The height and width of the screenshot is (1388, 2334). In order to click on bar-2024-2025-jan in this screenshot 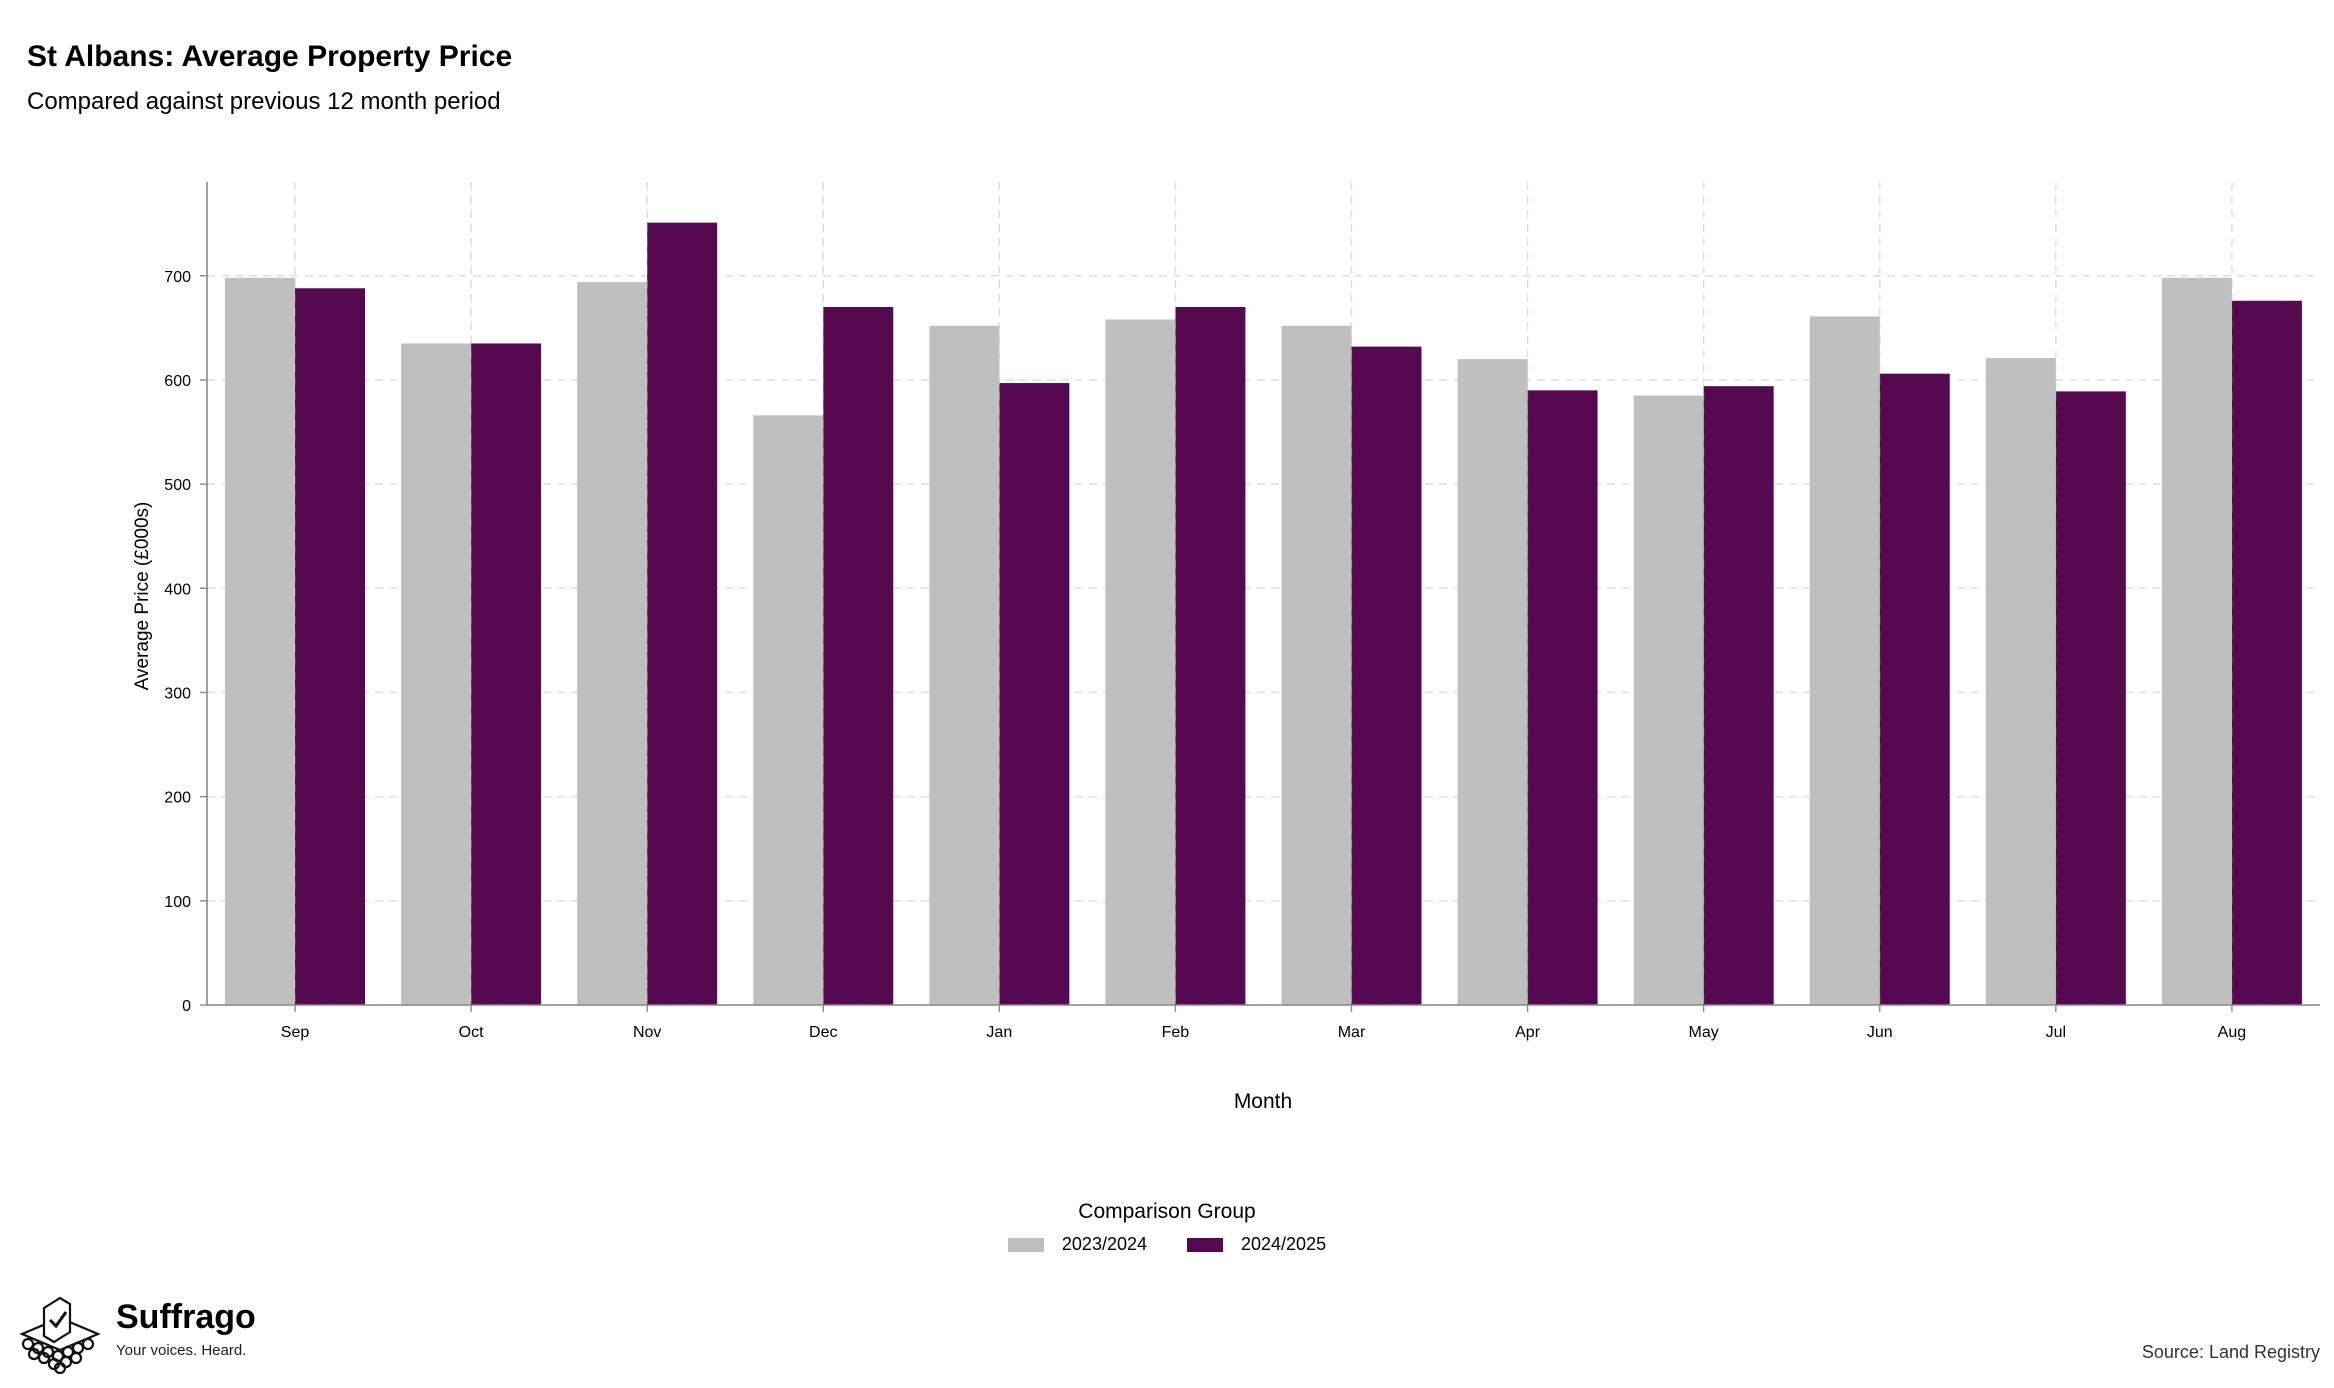, I will do `click(1034, 694)`.